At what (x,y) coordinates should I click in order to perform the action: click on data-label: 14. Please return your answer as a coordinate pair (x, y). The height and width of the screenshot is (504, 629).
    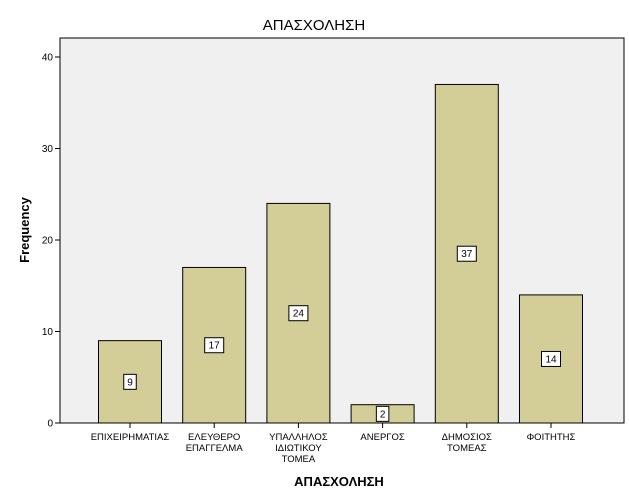
    Looking at the image, I should click on (551, 359).